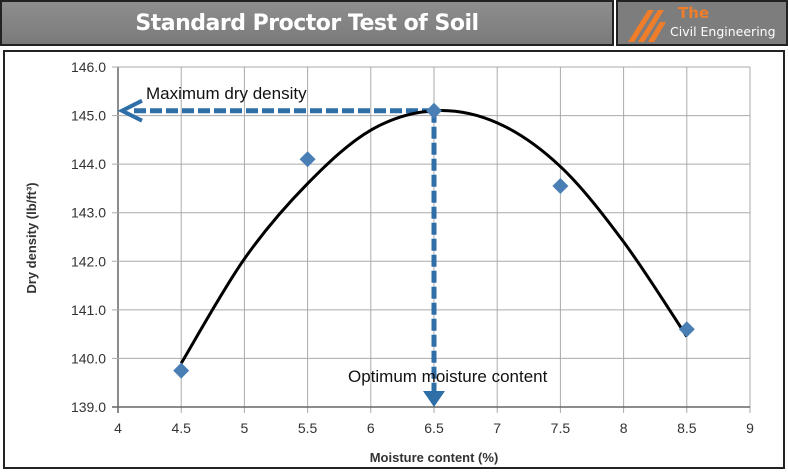 This screenshot has height=472, width=788. Describe the element at coordinates (245, 428) in the screenshot. I see `x-tick-label: 5` at that location.